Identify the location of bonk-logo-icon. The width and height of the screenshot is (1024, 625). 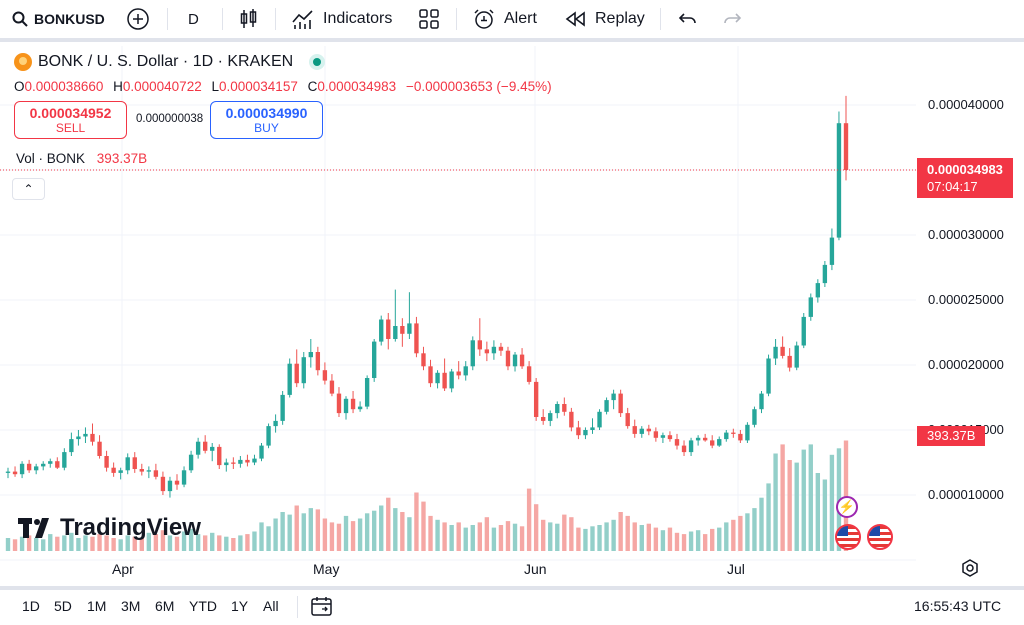
(23, 62).